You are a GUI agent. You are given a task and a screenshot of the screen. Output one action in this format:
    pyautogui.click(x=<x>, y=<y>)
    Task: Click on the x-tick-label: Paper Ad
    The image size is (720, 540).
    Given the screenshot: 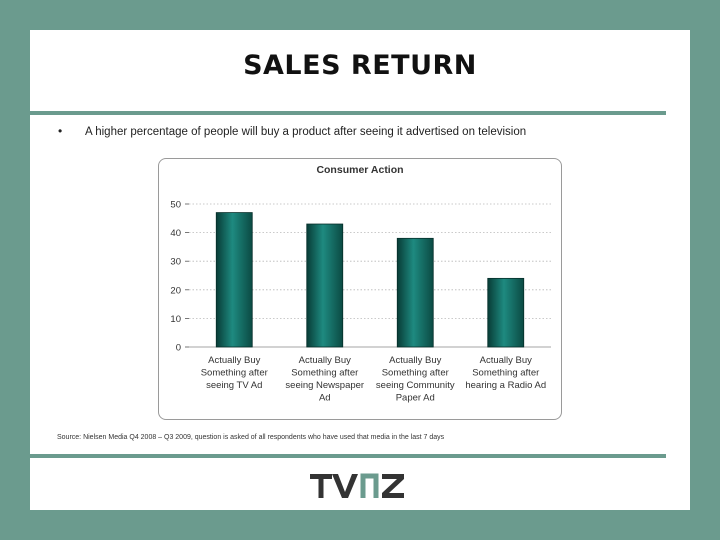 What is the action you would take?
    pyautogui.click(x=415, y=398)
    